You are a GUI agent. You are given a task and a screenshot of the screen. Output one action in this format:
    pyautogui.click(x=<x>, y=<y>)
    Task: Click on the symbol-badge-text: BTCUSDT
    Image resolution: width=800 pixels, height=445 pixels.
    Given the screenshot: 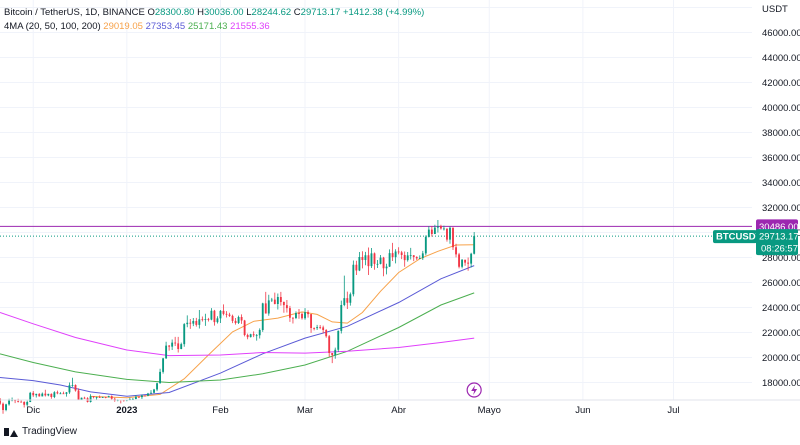 What is the action you would take?
    pyautogui.click(x=739, y=237)
    